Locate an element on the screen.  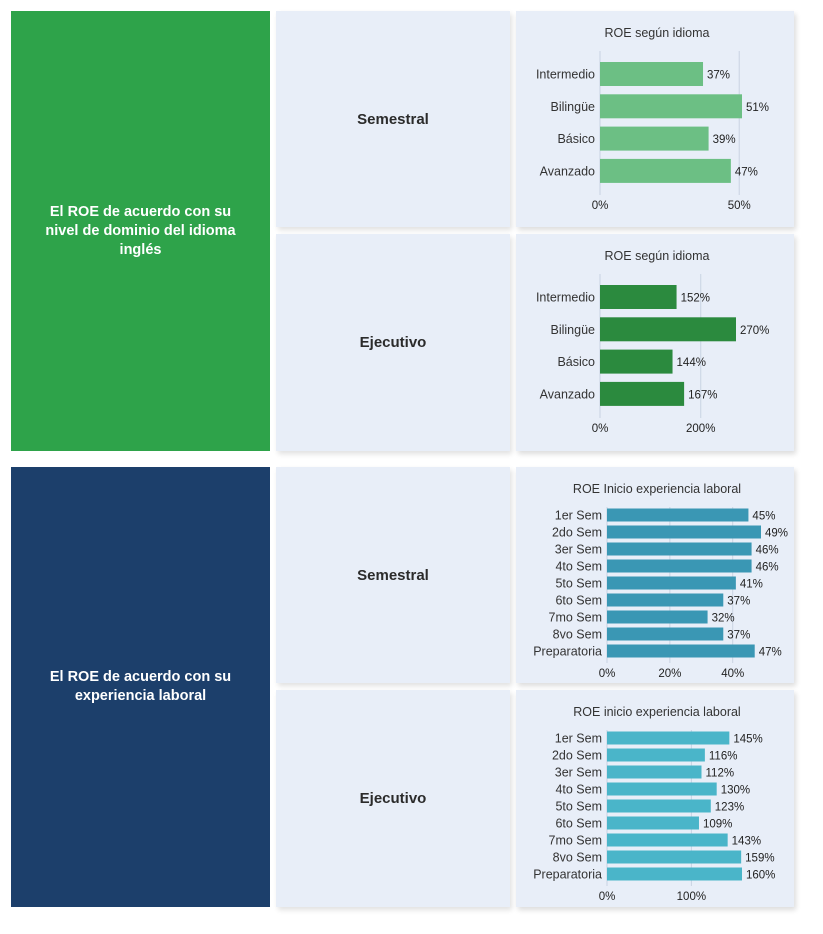
data-label: 45% is located at coordinates (763, 517).